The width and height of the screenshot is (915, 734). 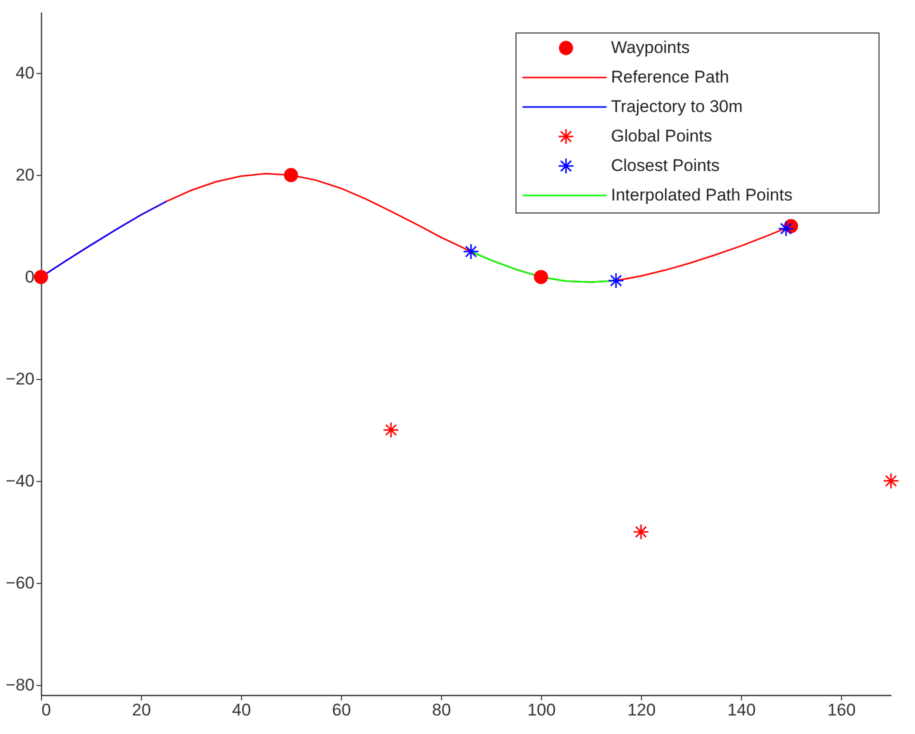 What do you see at coordinates (701, 195) in the screenshot?
I see `legend-label: Interpolated Path Points` at bounding box center [701, 195].